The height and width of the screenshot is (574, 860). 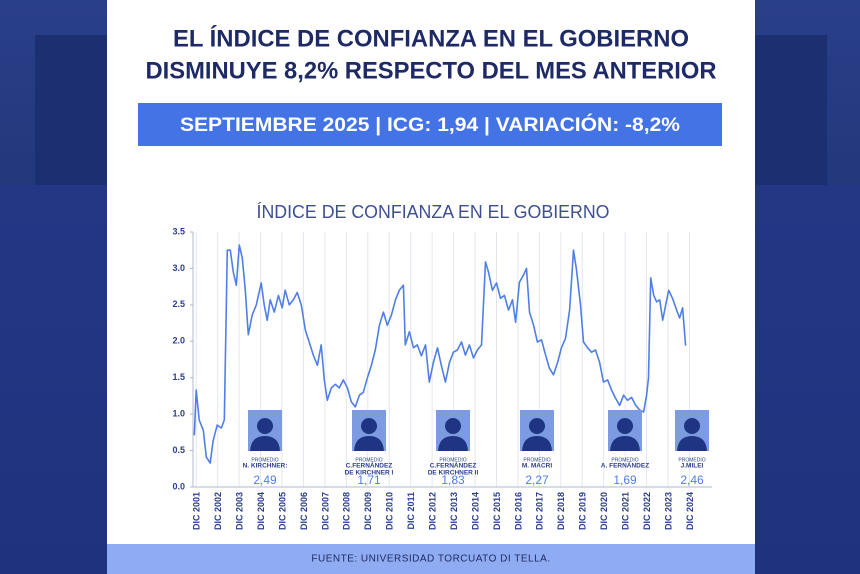 What do you see at coordinates (369, 480) in the screenshot?
I see `average-value: 1,71` at bounding box center [369, 480].